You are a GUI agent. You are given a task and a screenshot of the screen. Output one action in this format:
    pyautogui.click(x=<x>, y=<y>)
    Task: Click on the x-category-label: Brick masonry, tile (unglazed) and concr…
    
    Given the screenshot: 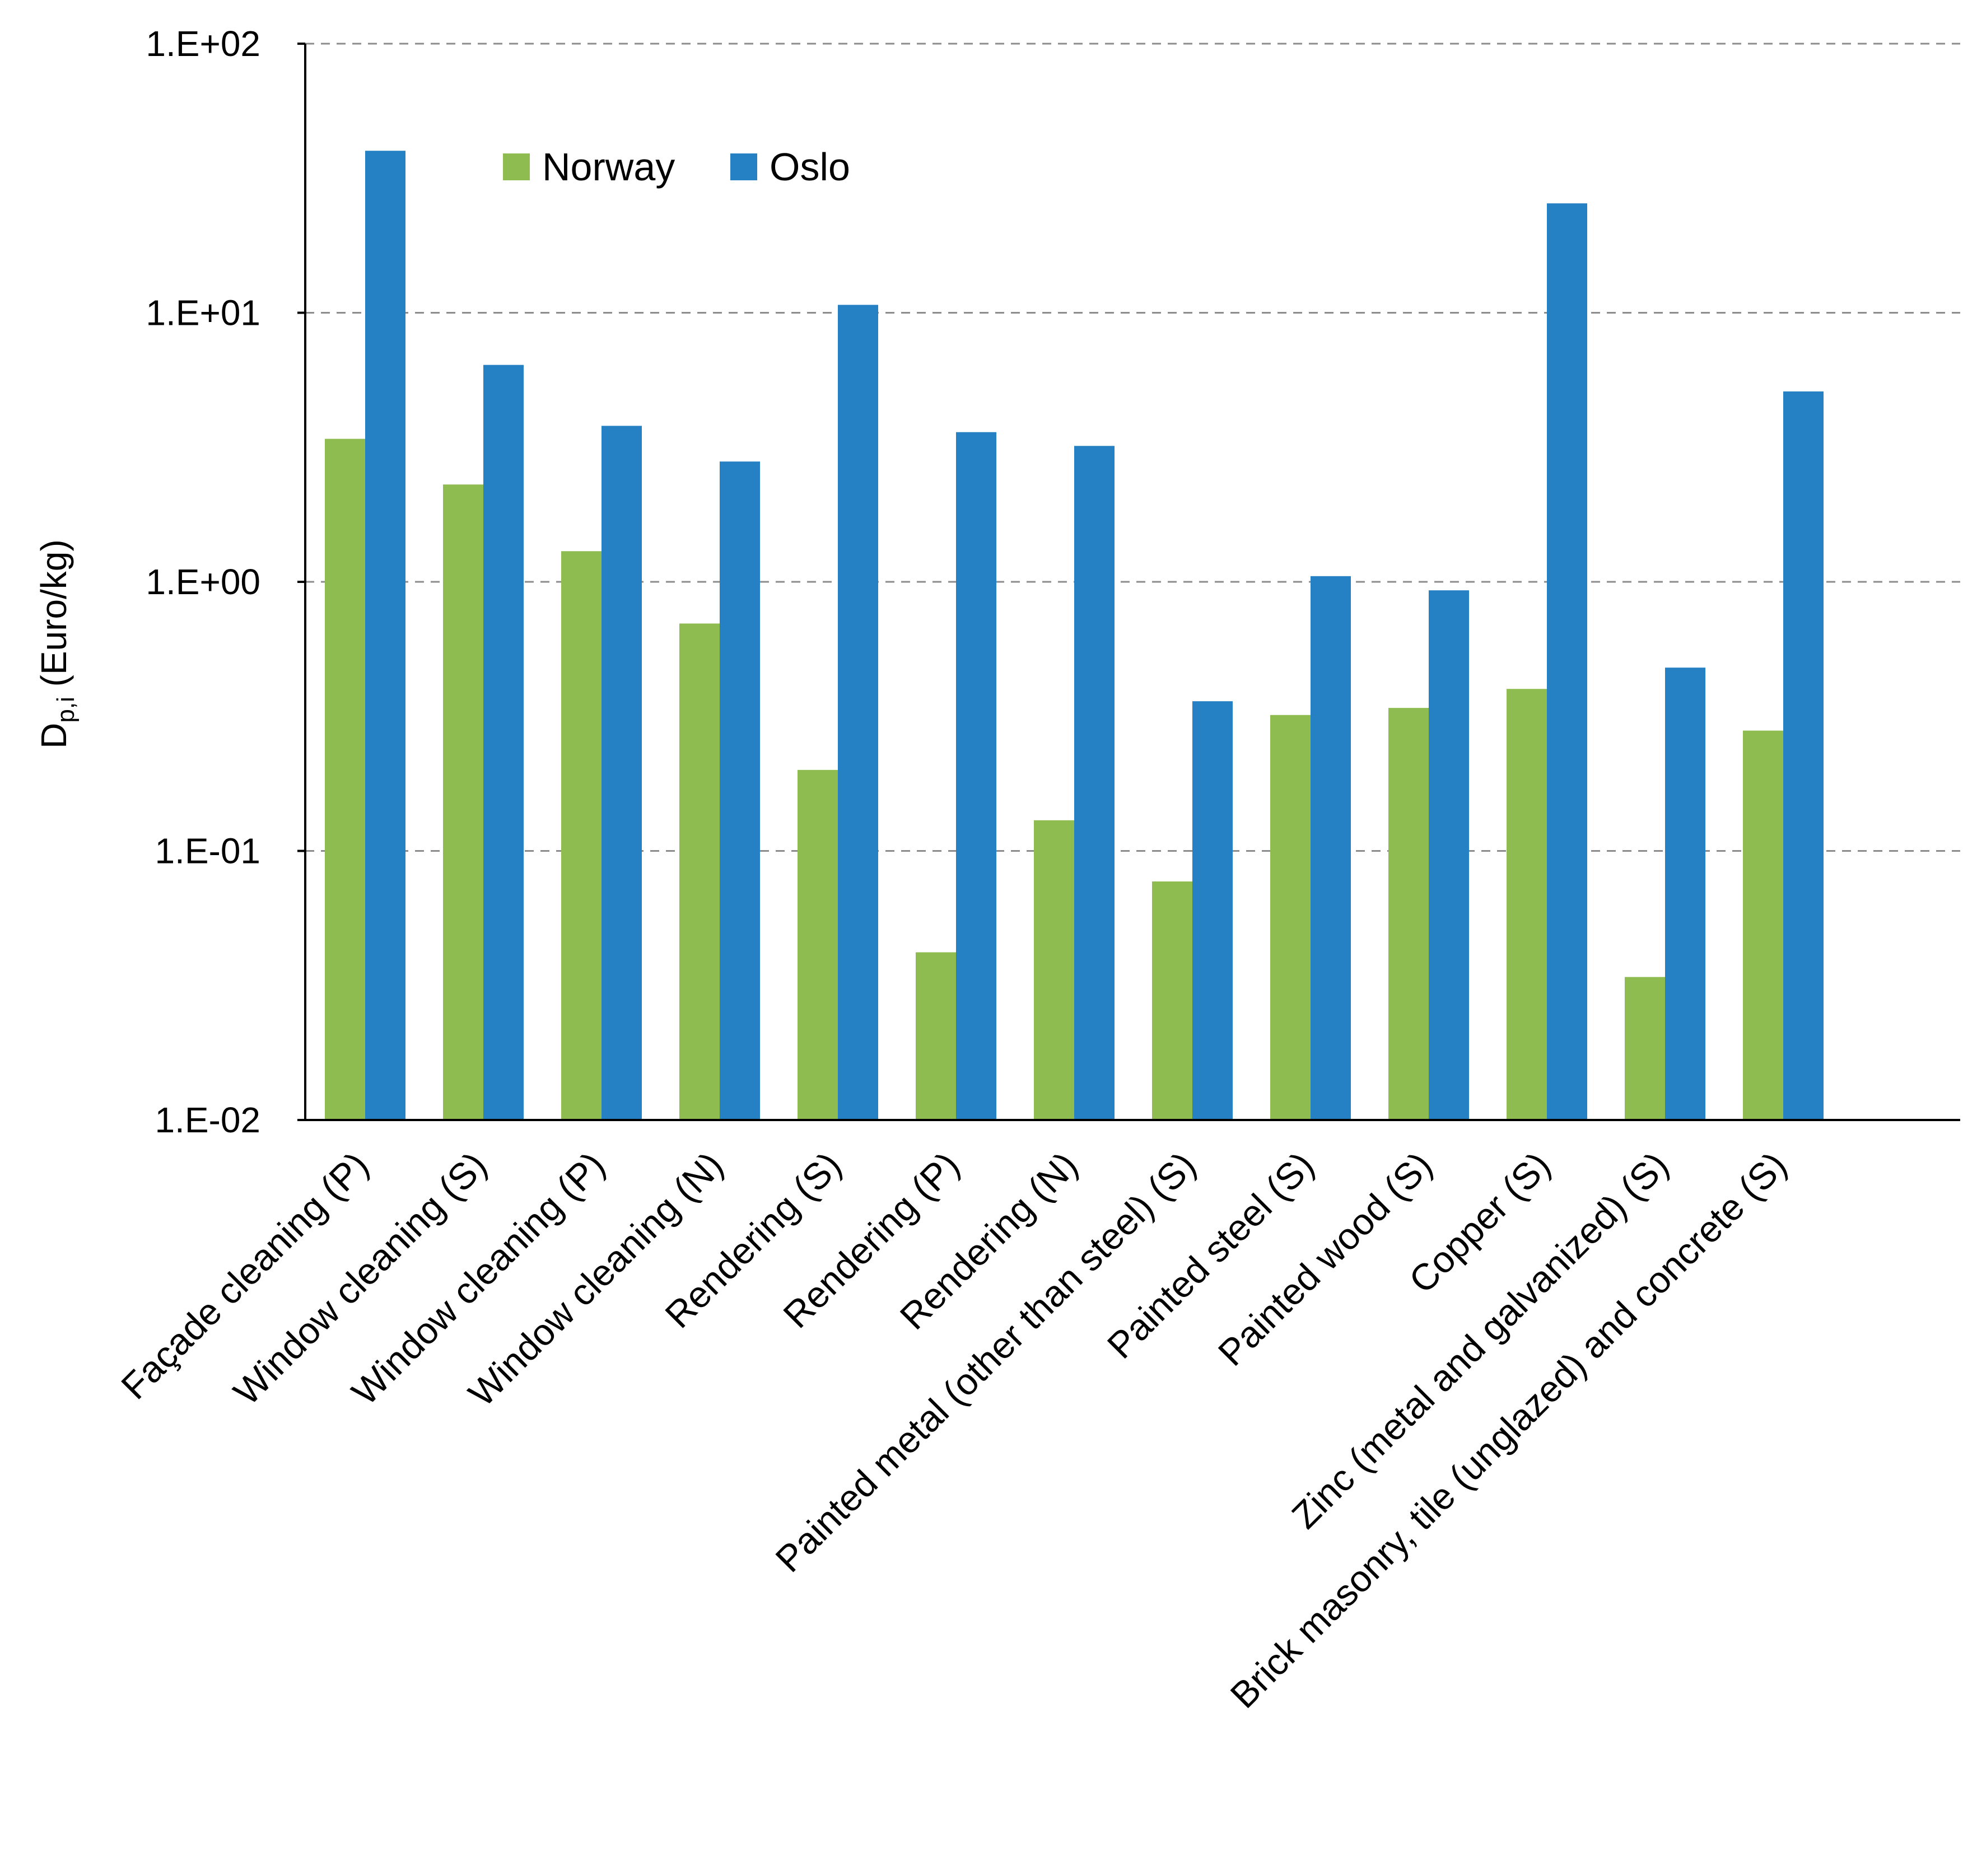 What is the action you would take?
    pyautogui.click(x=1508, y=1430)
    